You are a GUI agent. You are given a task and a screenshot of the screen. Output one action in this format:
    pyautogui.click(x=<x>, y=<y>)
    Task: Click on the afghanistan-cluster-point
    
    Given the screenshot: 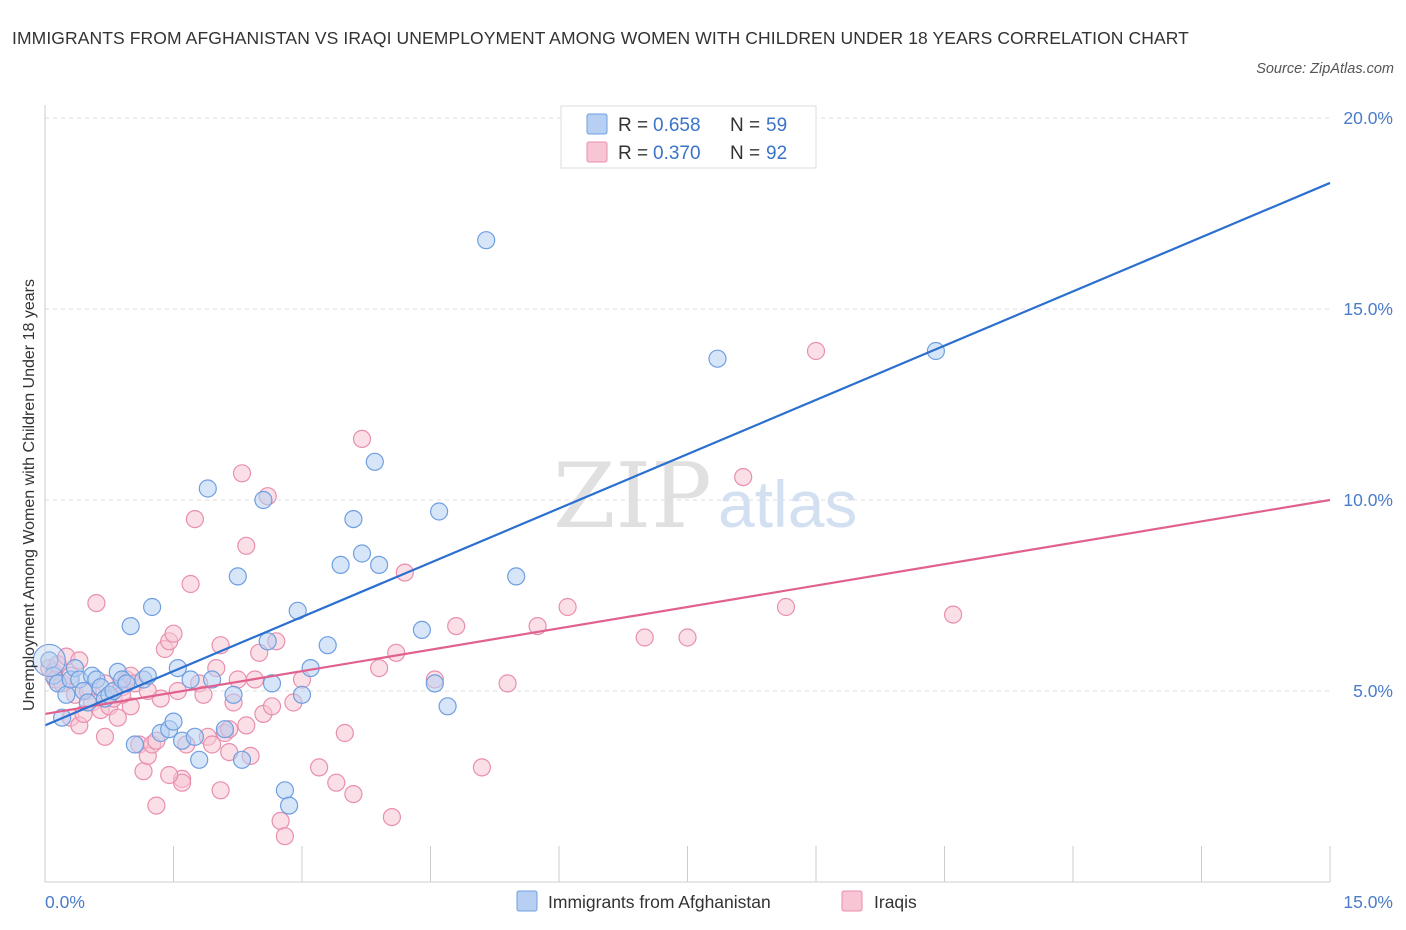 What is the action you would take?
    pyautogui.click(x=49, y=660)
    